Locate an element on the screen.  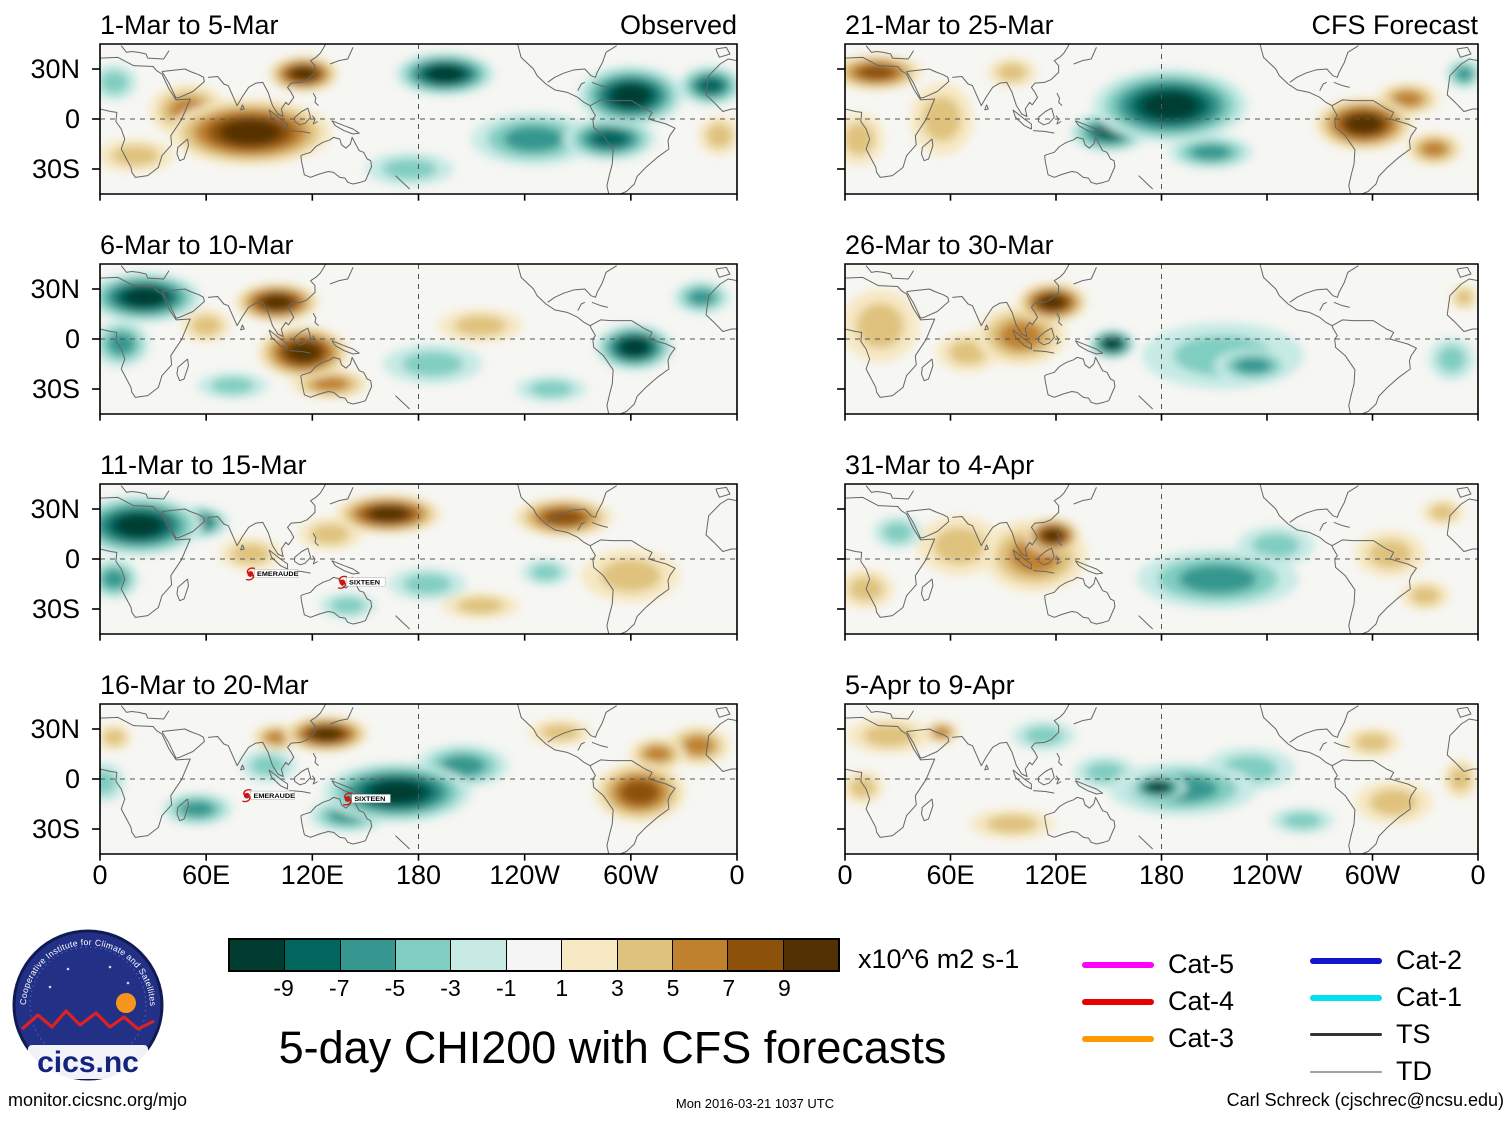
panel-title: 11-Mar to 15-Mar is located at coordinates (203, 465).